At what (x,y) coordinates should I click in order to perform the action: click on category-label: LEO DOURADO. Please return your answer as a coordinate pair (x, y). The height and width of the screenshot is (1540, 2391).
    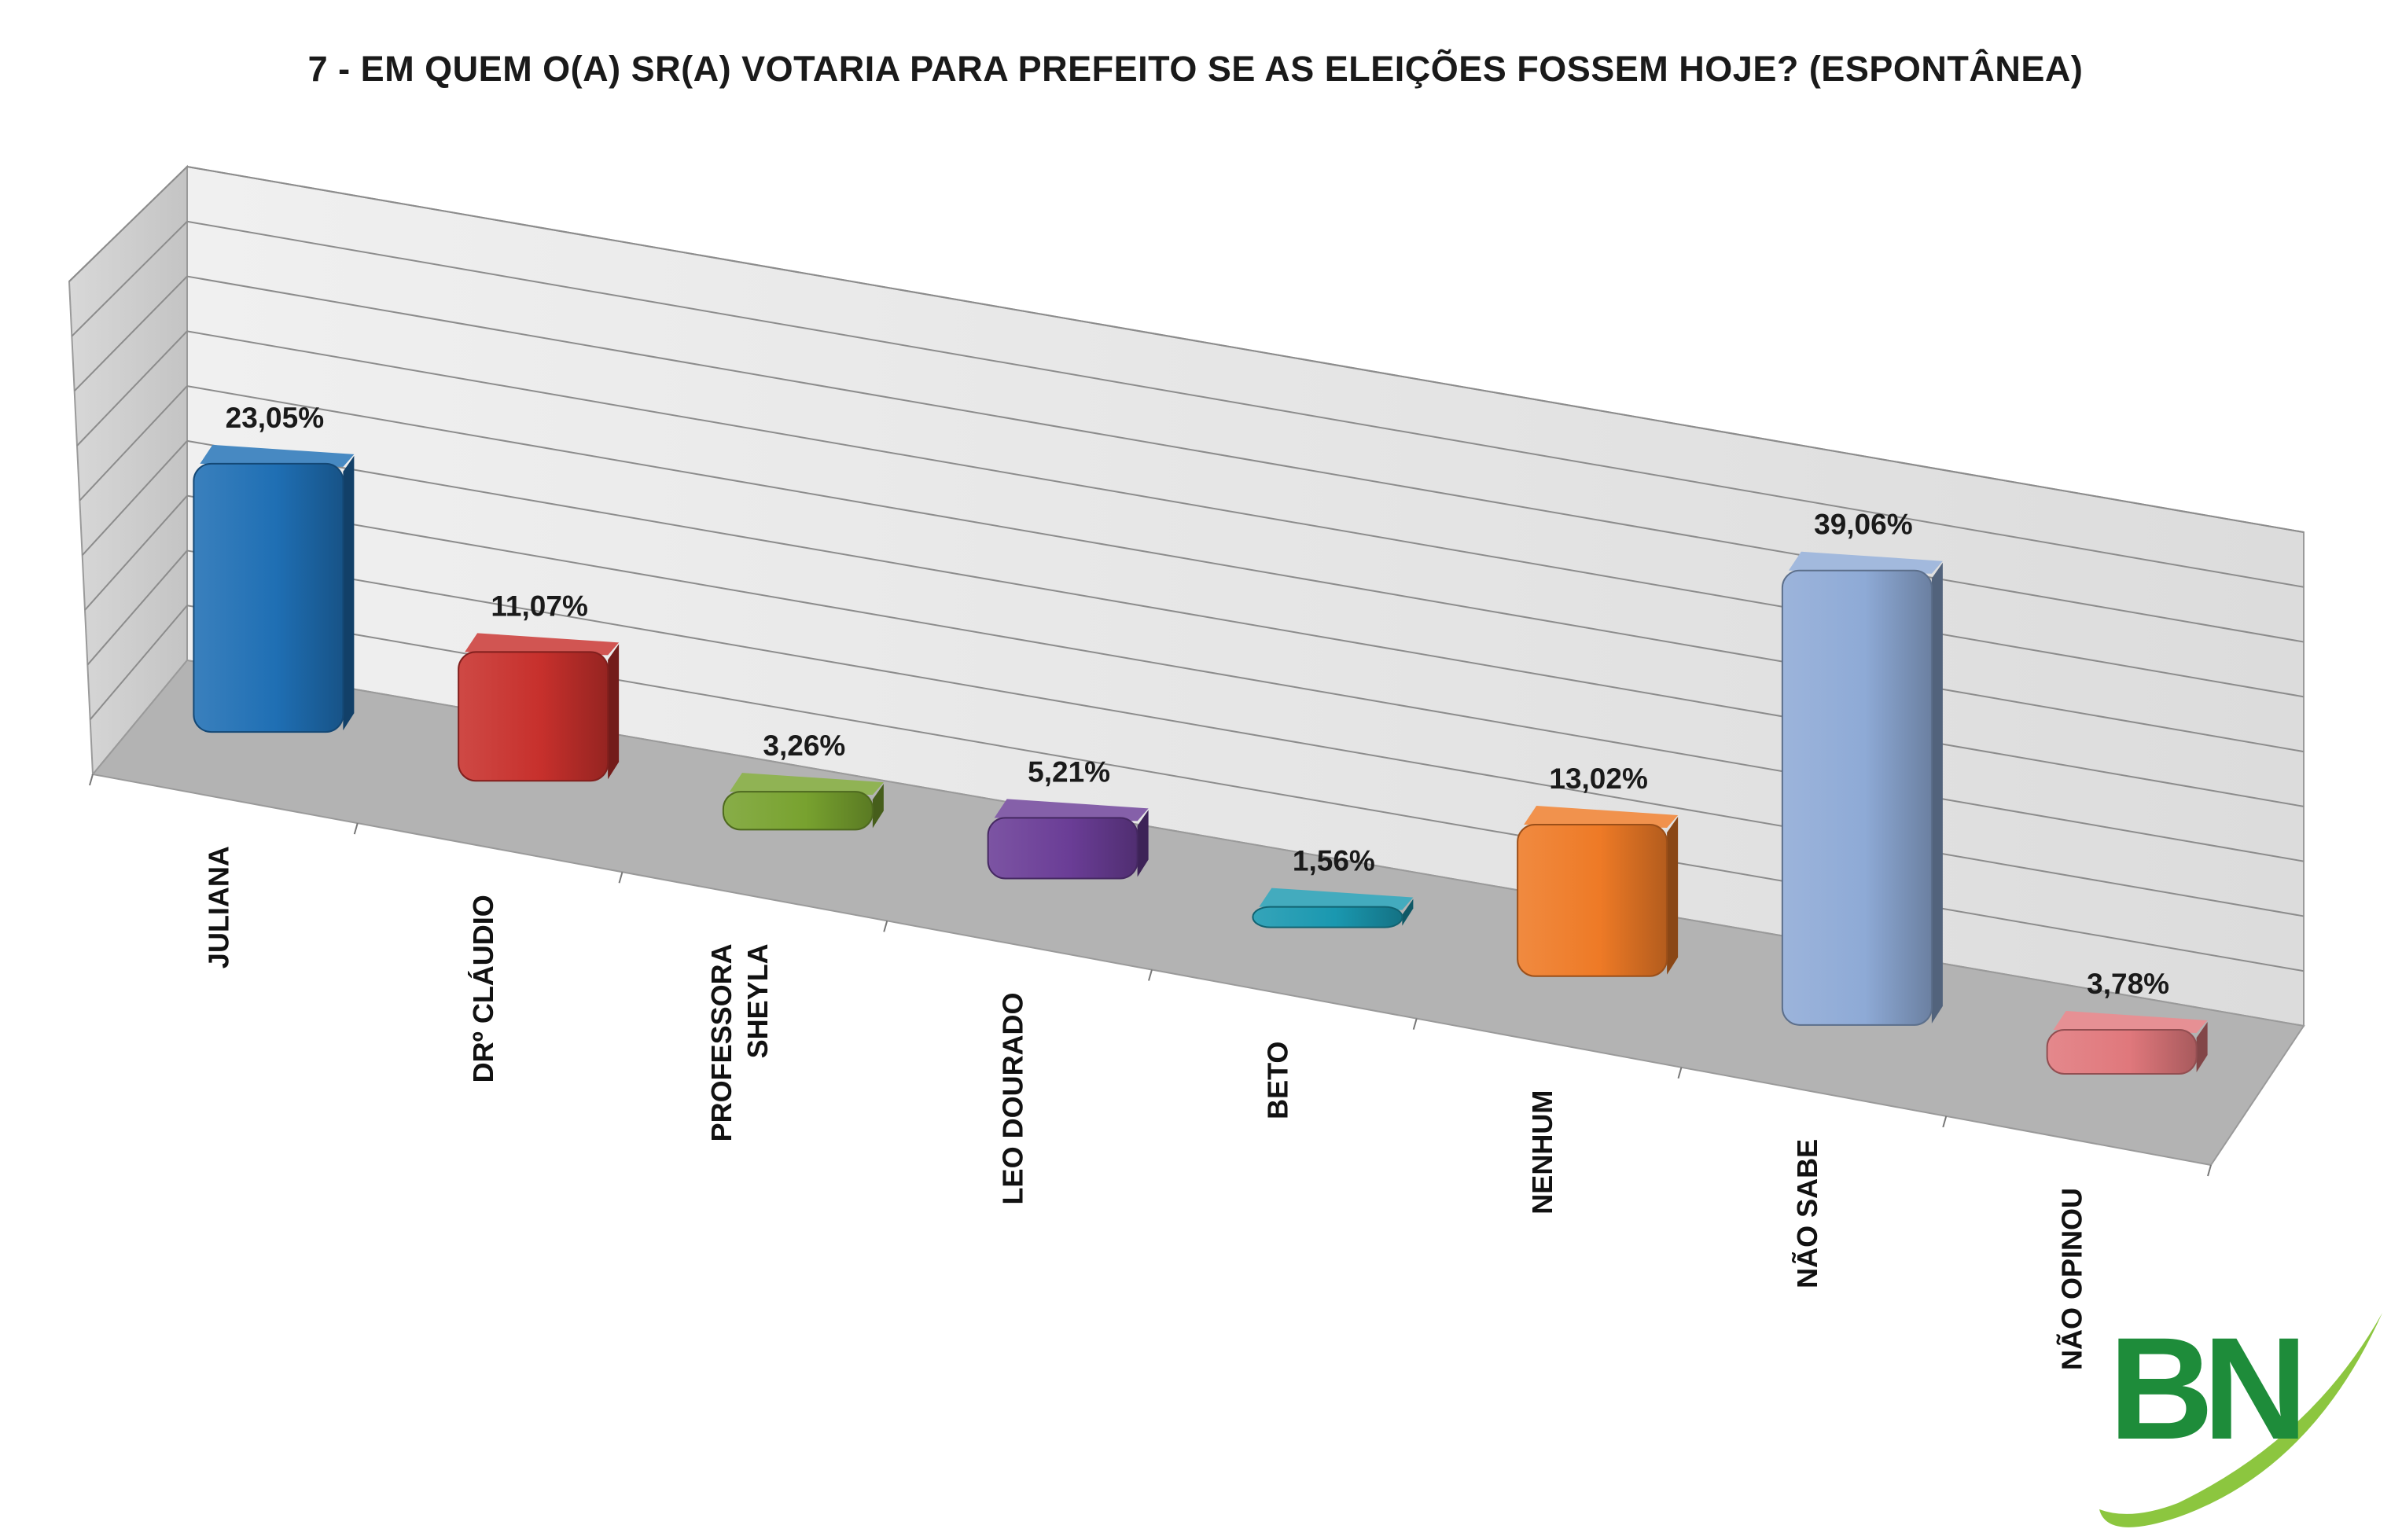
    Looking at the image, I should click on (1013, 1098).